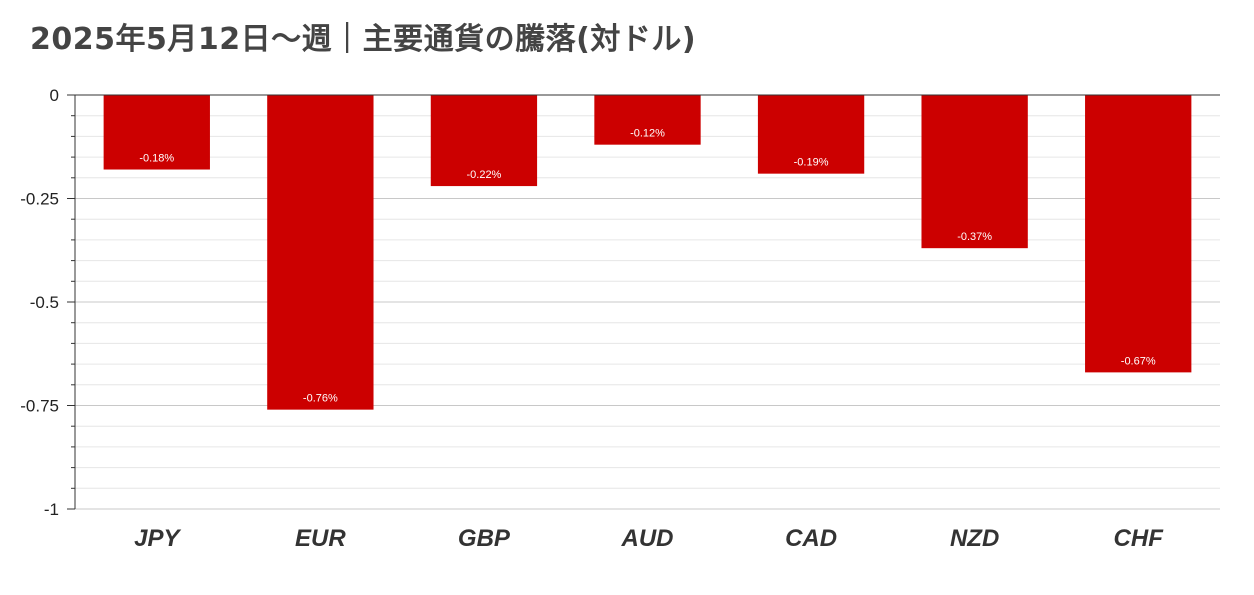  Describe the element at coordinates (484, 538) in the screenshot. I see `x-category-label: GBP` at that location.